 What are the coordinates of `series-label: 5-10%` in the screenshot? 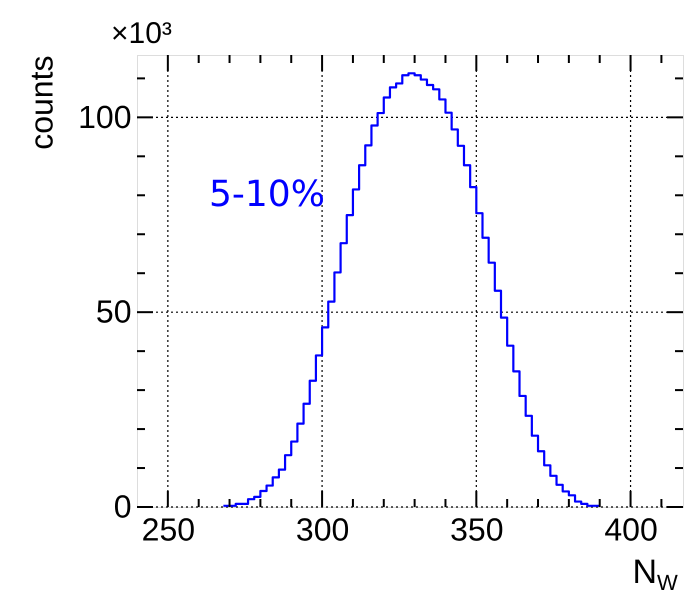 It's located at (267, 194).